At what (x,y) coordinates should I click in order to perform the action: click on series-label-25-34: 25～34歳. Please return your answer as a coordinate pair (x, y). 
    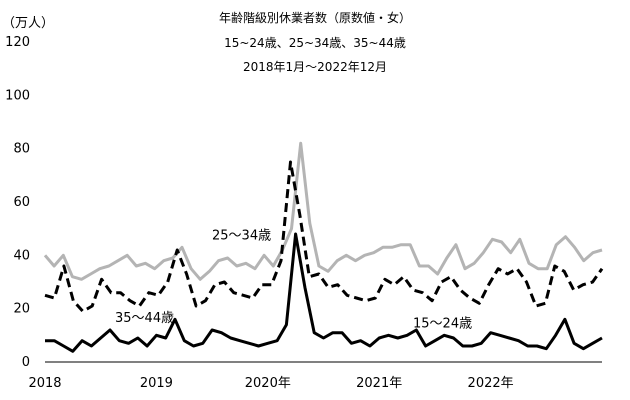
    Looking at the image, I should click on (241, 235).